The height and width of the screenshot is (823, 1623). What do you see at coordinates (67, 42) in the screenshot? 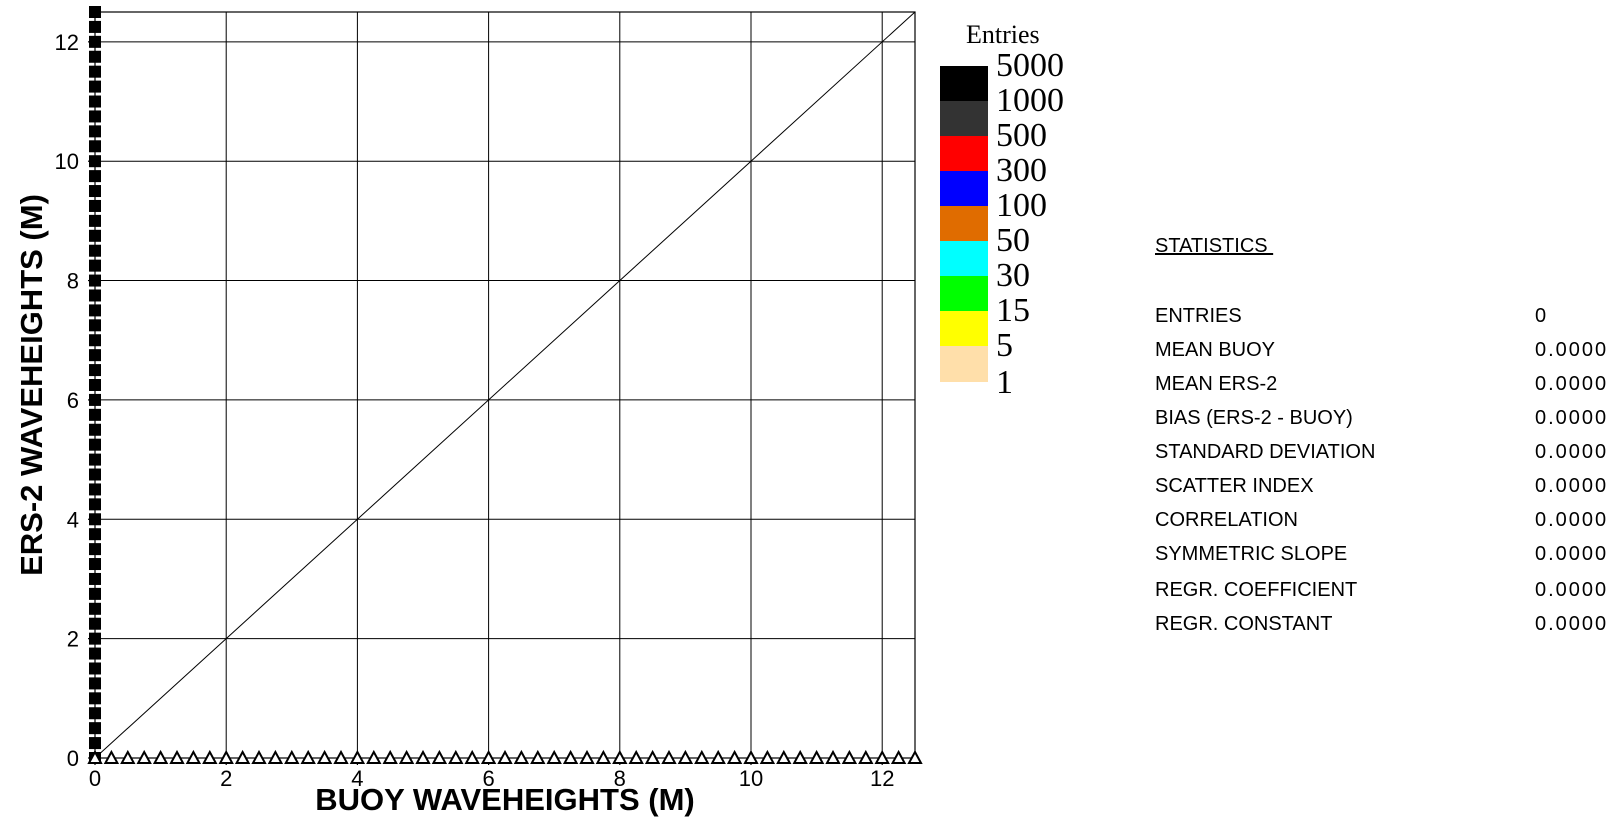
I see `y-tick-label: 12` at bounding box center [67, 42].